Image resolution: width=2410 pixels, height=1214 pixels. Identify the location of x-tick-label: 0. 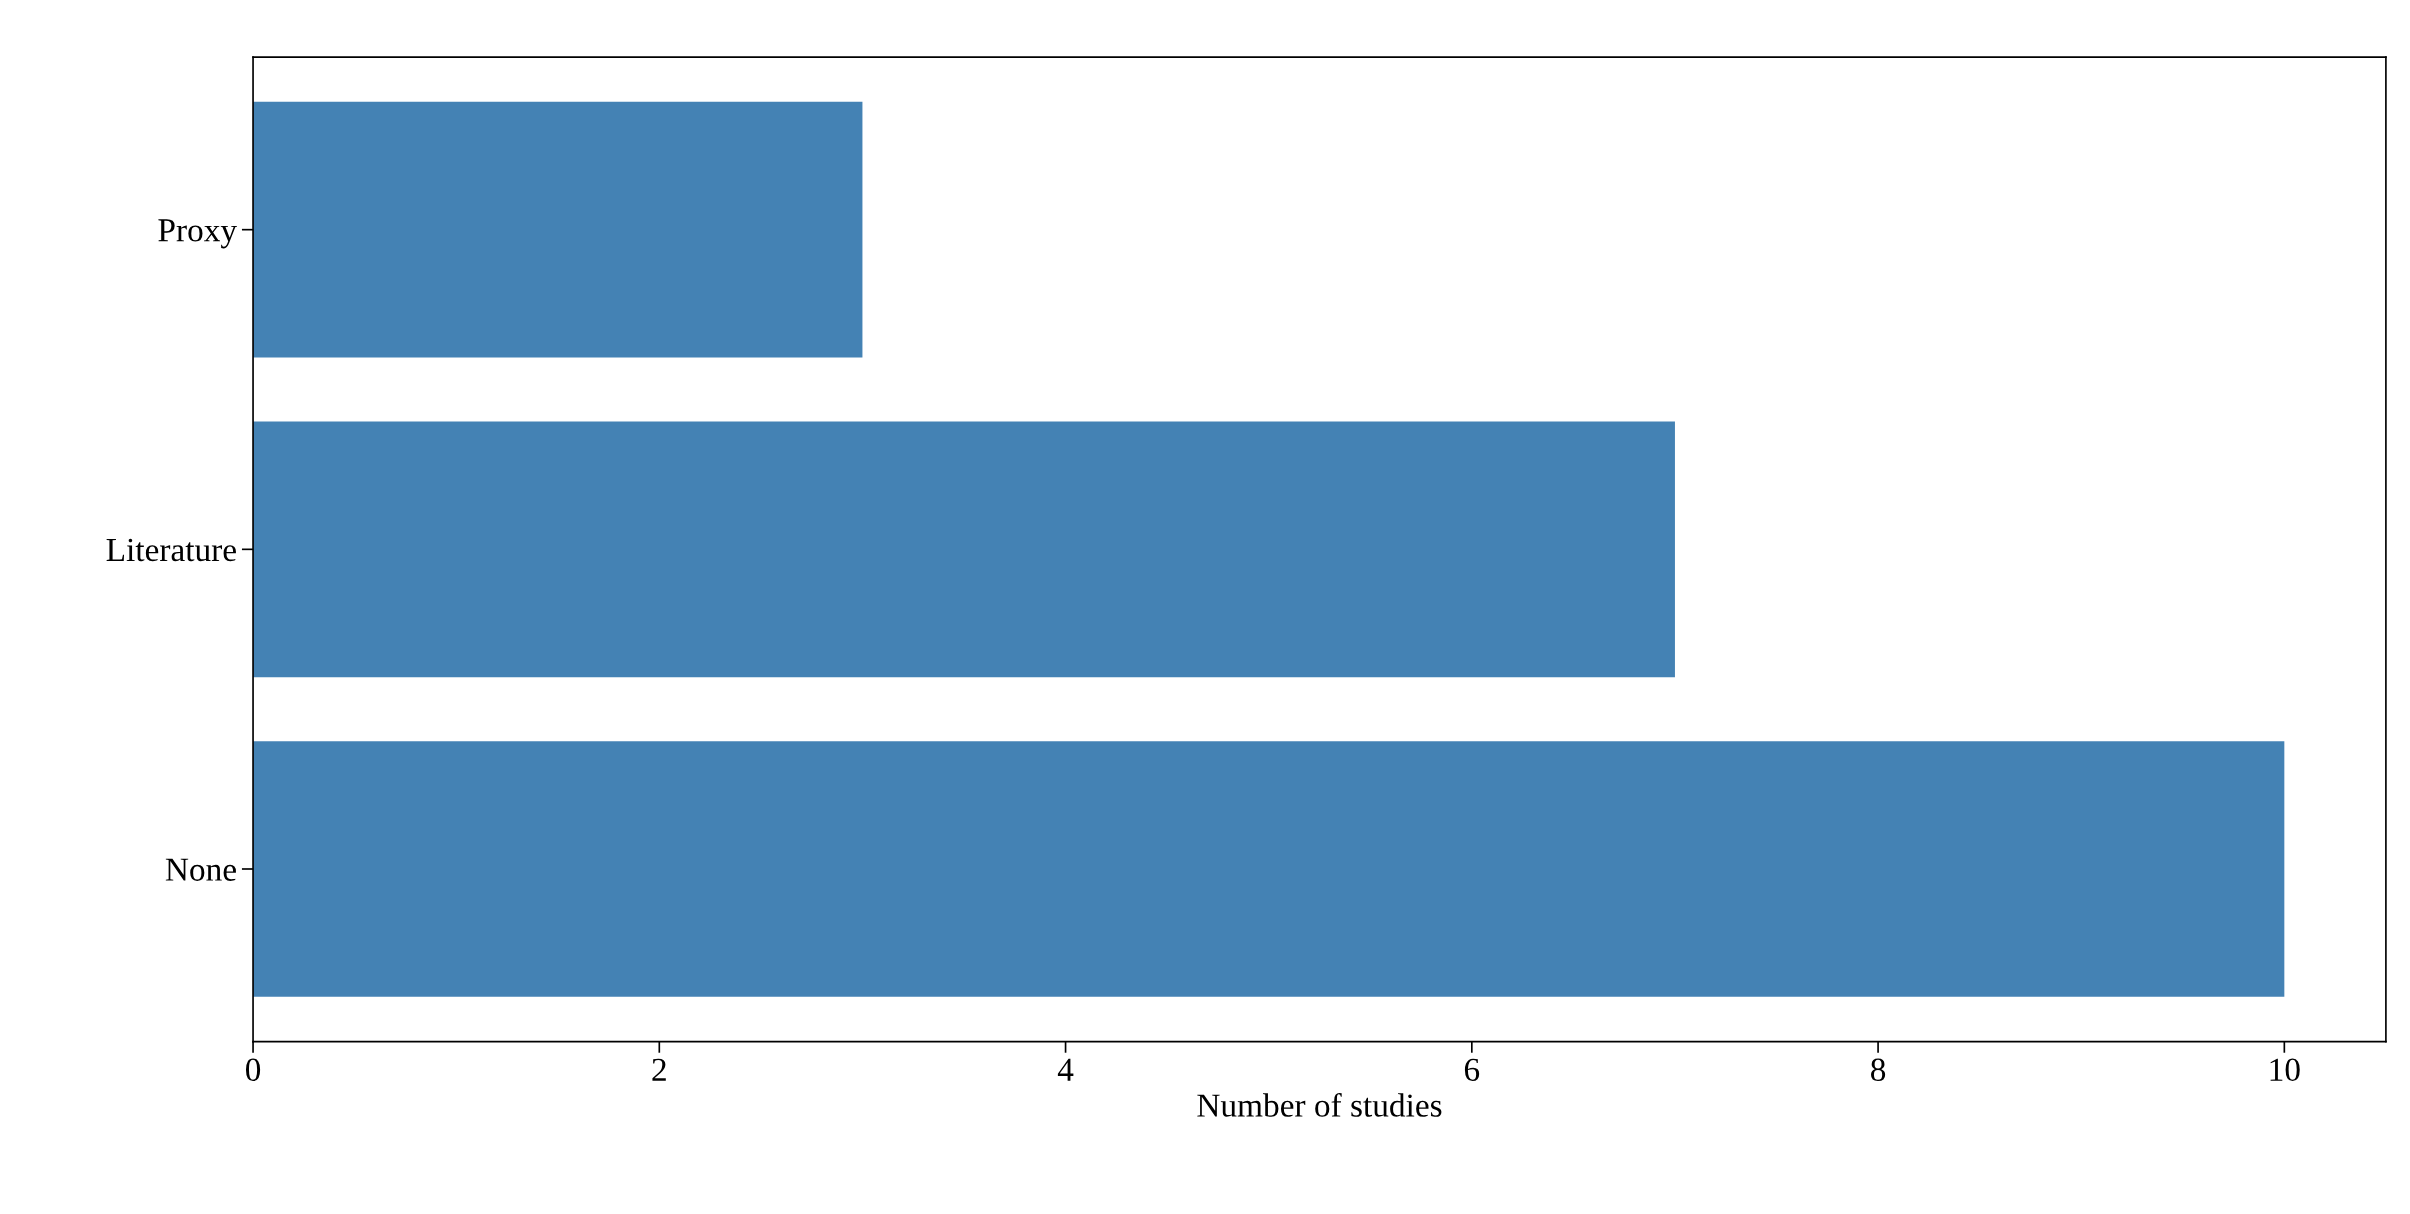
(253, 1070).